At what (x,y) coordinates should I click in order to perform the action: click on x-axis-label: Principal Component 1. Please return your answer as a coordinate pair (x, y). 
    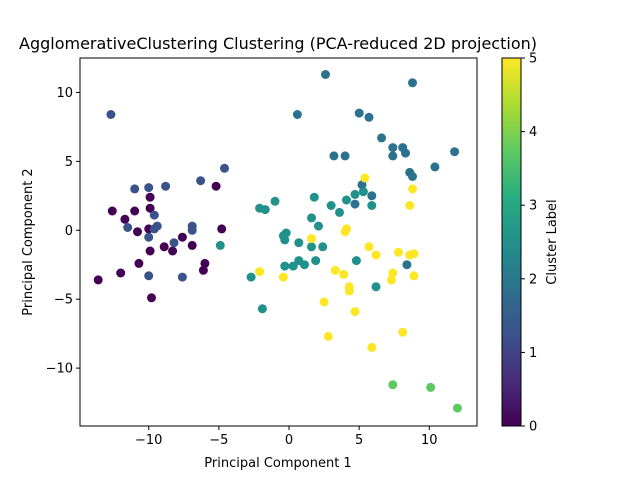
    Looking at the image, I should click on (277, 463).